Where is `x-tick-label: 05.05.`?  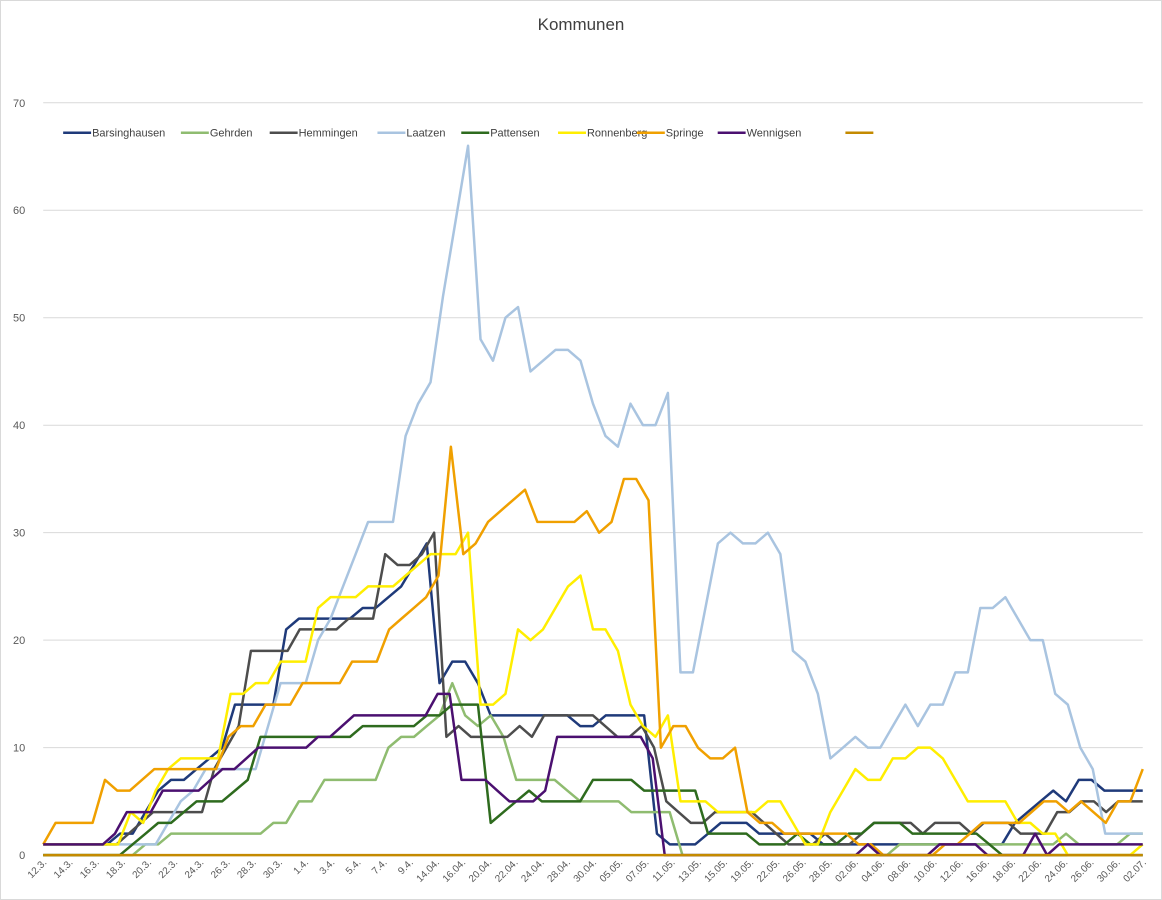 x-tick-label: 05.05. is located at coordinates (611, 870).